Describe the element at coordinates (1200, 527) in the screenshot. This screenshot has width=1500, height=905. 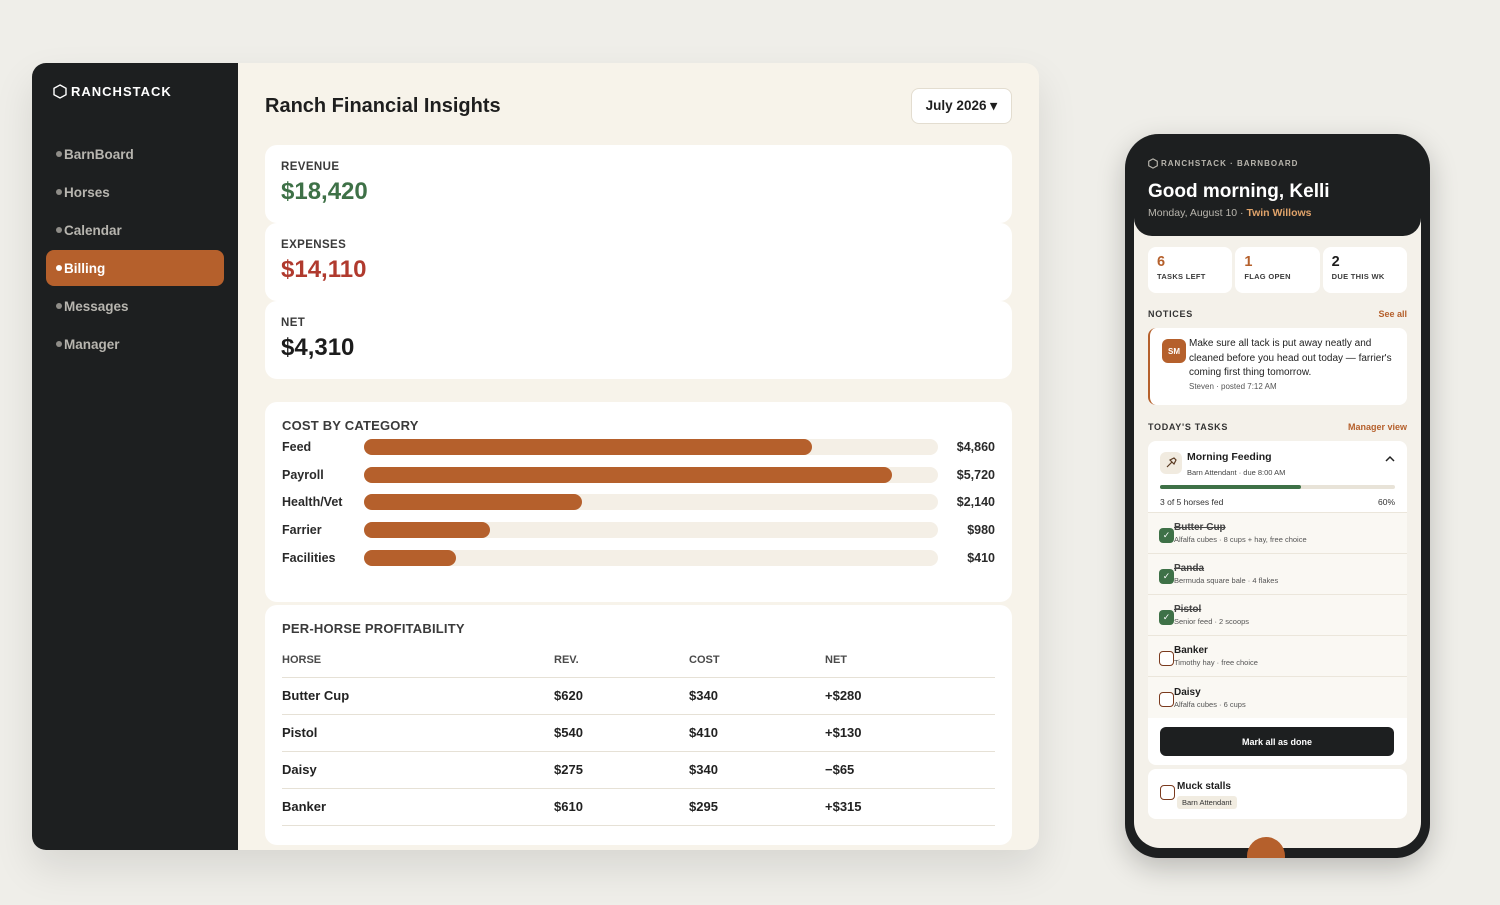
I see `horse-name: Butter Cup` at that location.